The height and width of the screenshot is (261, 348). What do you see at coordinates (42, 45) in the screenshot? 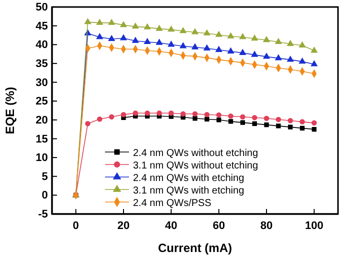
I see `y-tick-label: 40` at bounding box center [42, 45].